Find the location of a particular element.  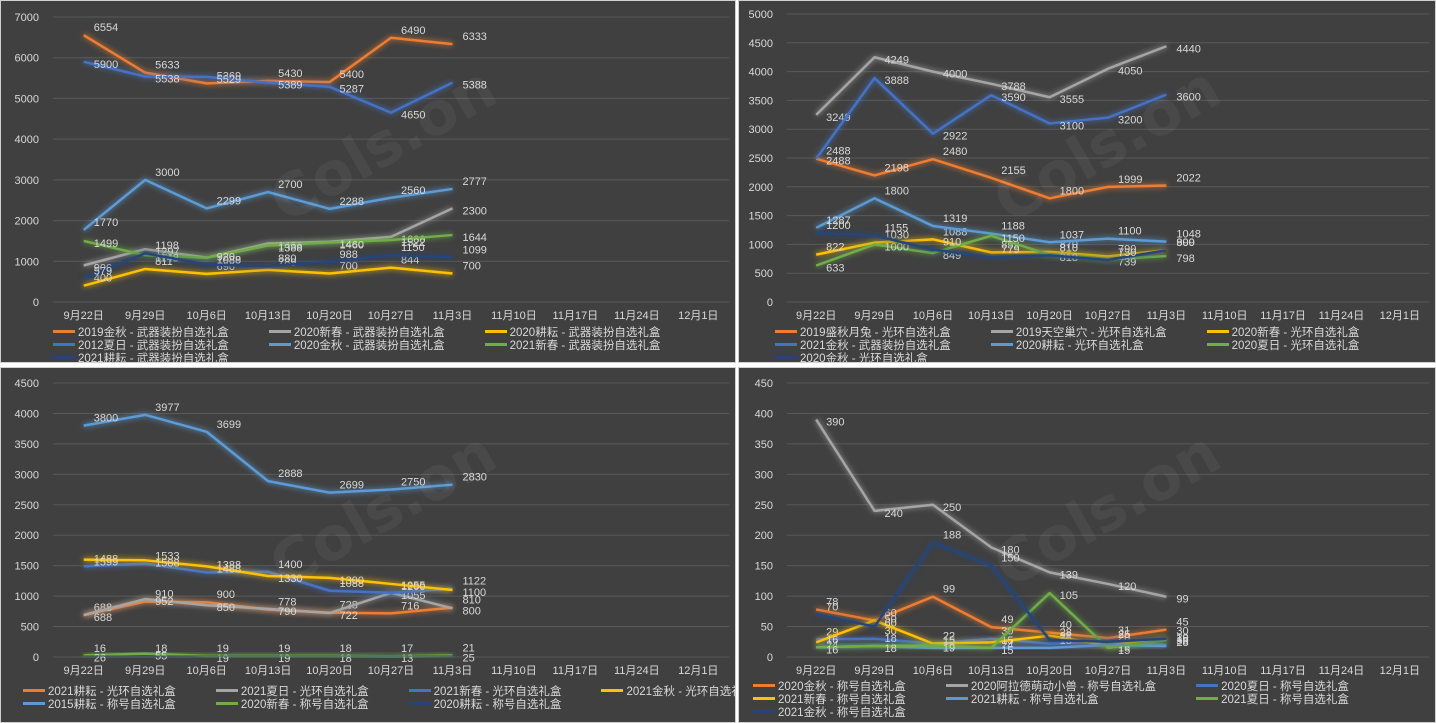

data-label: 5287 is located at coordinates (352, 90).